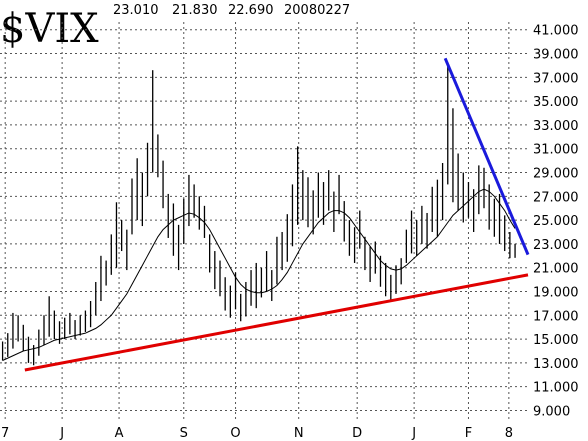 This screenshot has width=588, height=441. What do you see at coordinates (317, 10) in the screenshot?
I see `date: 20080227` at bounding box center [317, 10].